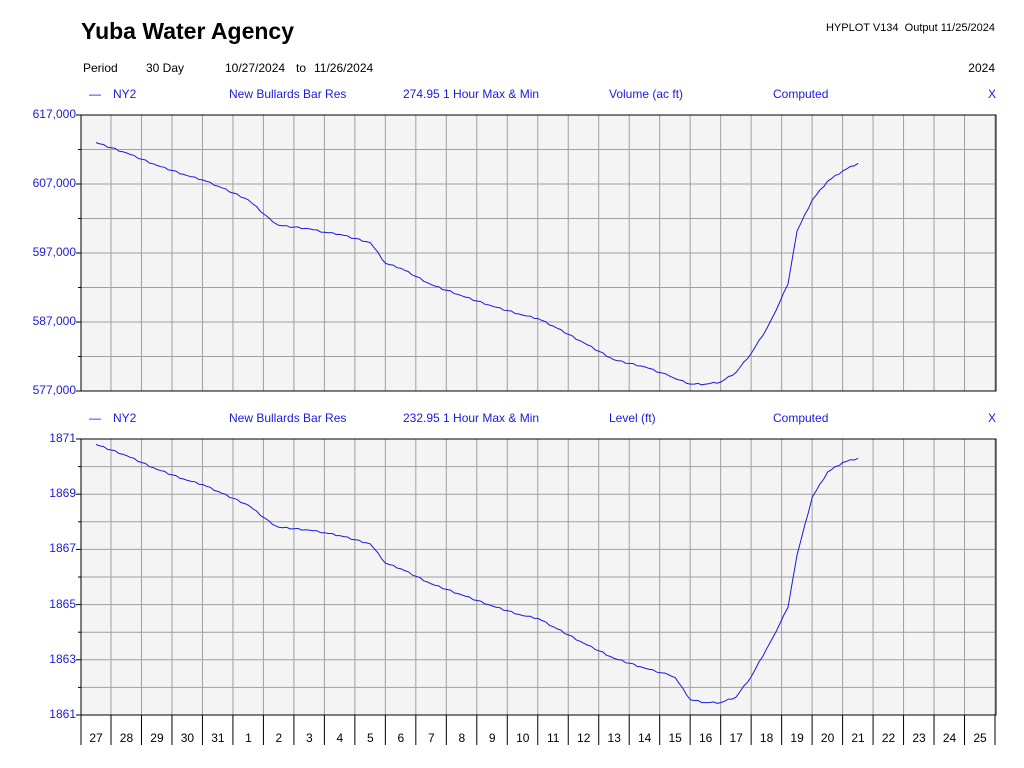 This screenshot has height=768, width=1024. Describe the element at coordinates (279, 738) in the screenshot. I see `x-tick-label: 2` at that location.